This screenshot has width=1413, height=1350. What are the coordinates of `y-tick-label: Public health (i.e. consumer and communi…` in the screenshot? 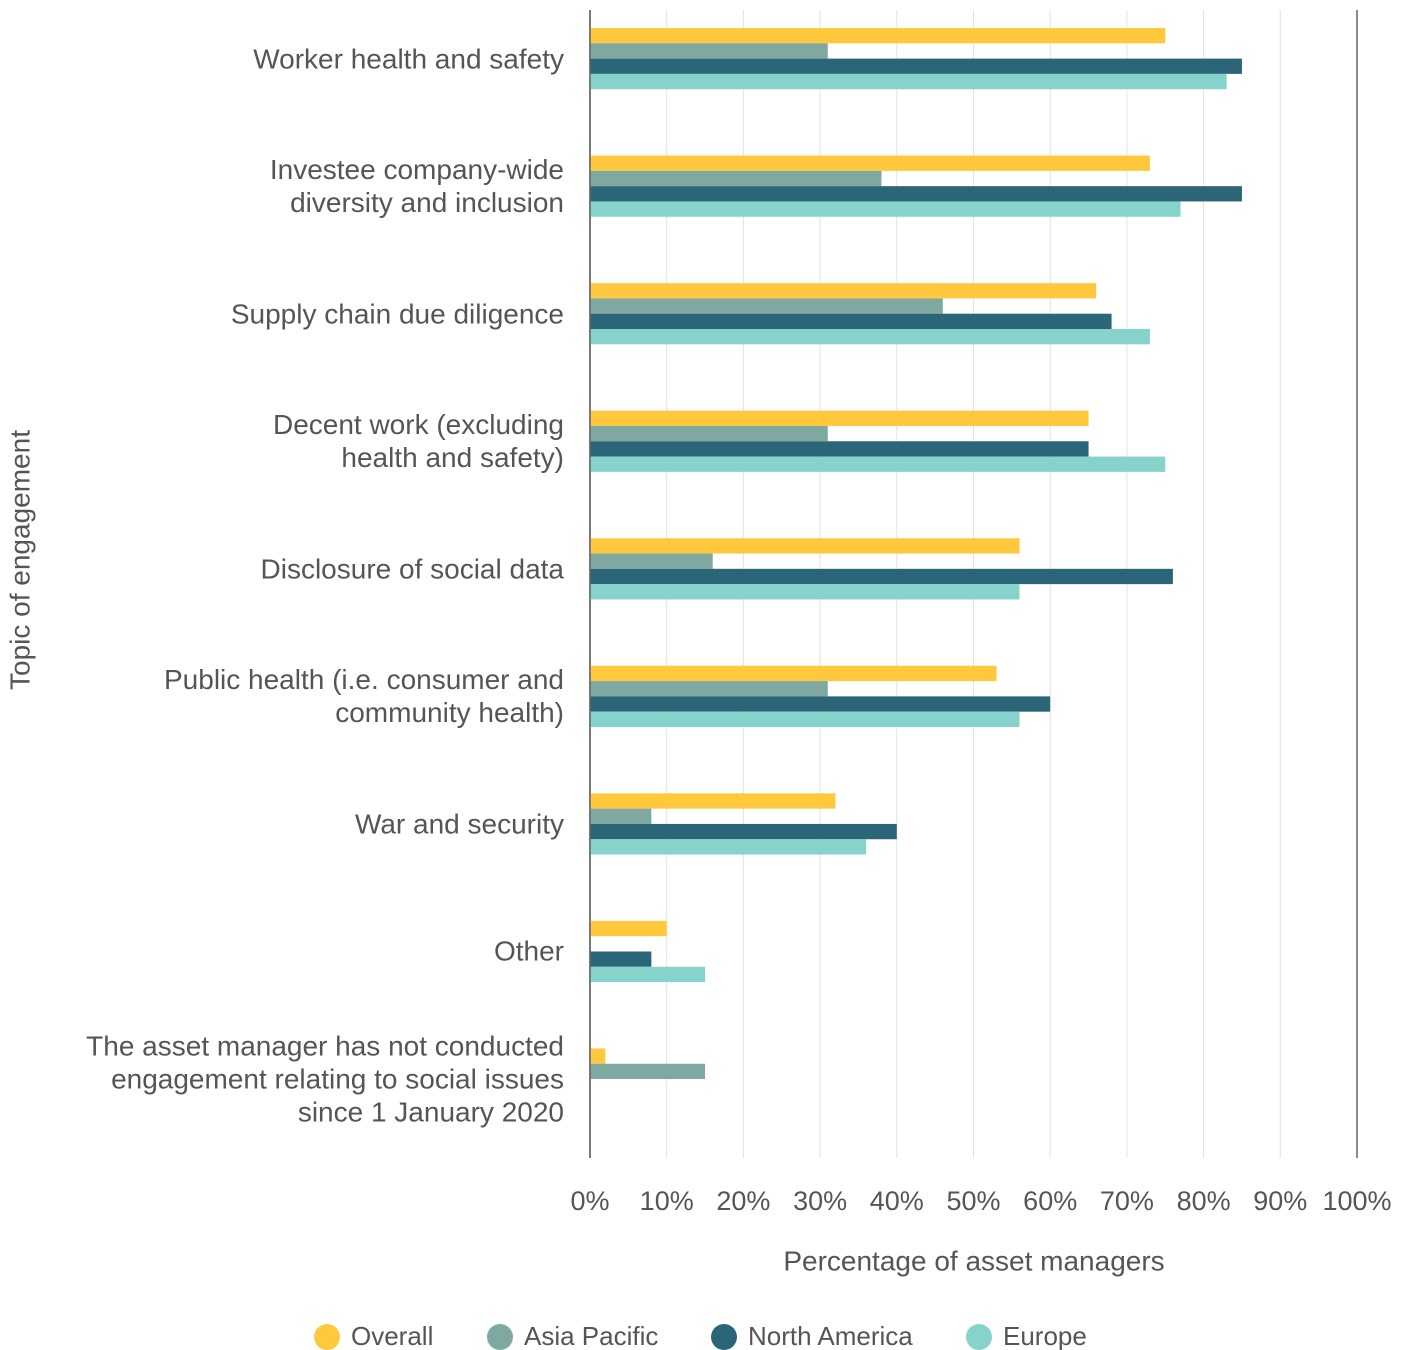 It's located at (364, 696).